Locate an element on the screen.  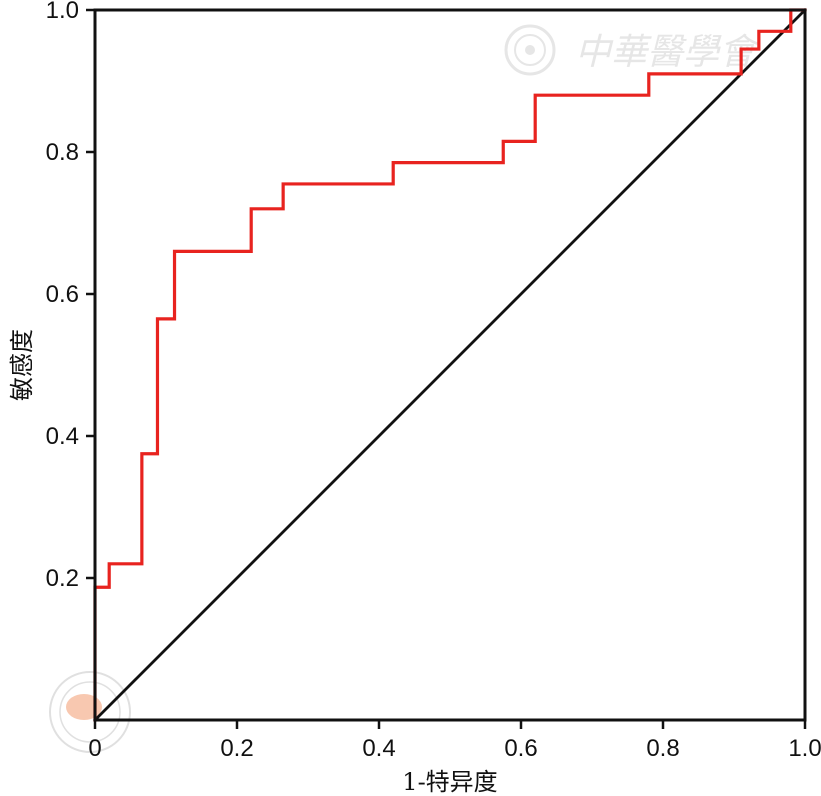
x-tick-label: 0.8 is located at coordinates (662, 748).